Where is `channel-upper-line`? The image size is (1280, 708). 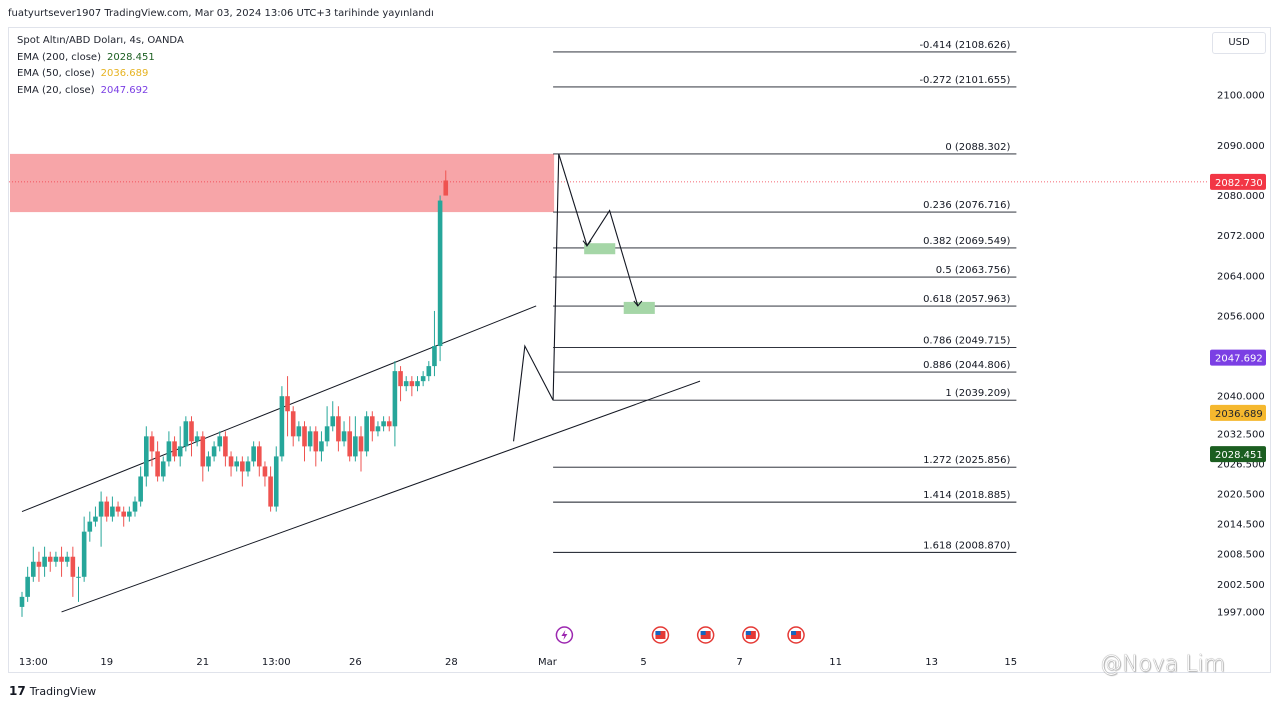 channel-upper-line is located at coordinates (279, 409).